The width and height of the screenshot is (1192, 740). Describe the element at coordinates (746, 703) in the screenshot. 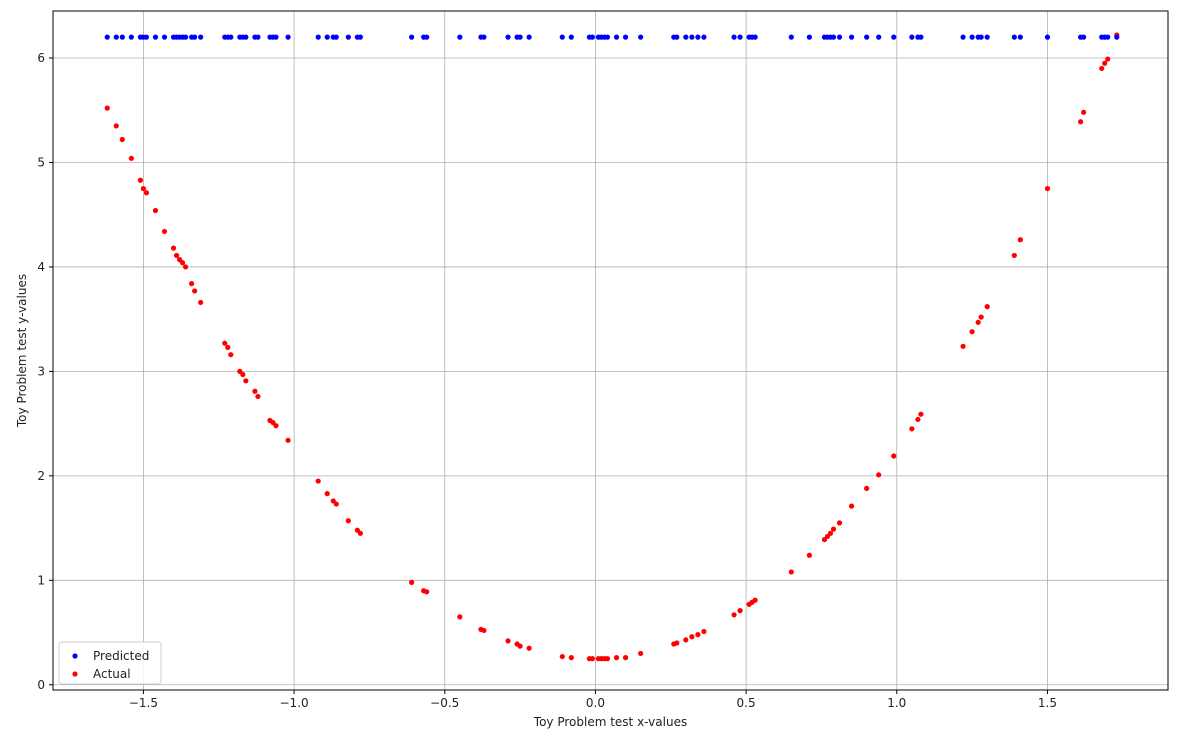

I see `x-tick-label: 0.5` at that location.